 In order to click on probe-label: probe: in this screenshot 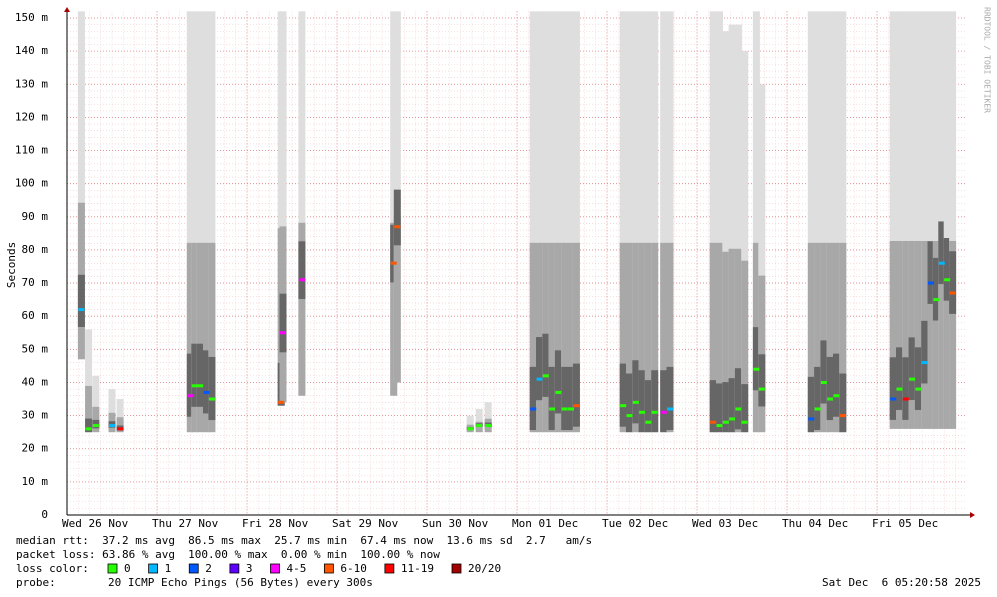, I will do `click(36, 582)`.